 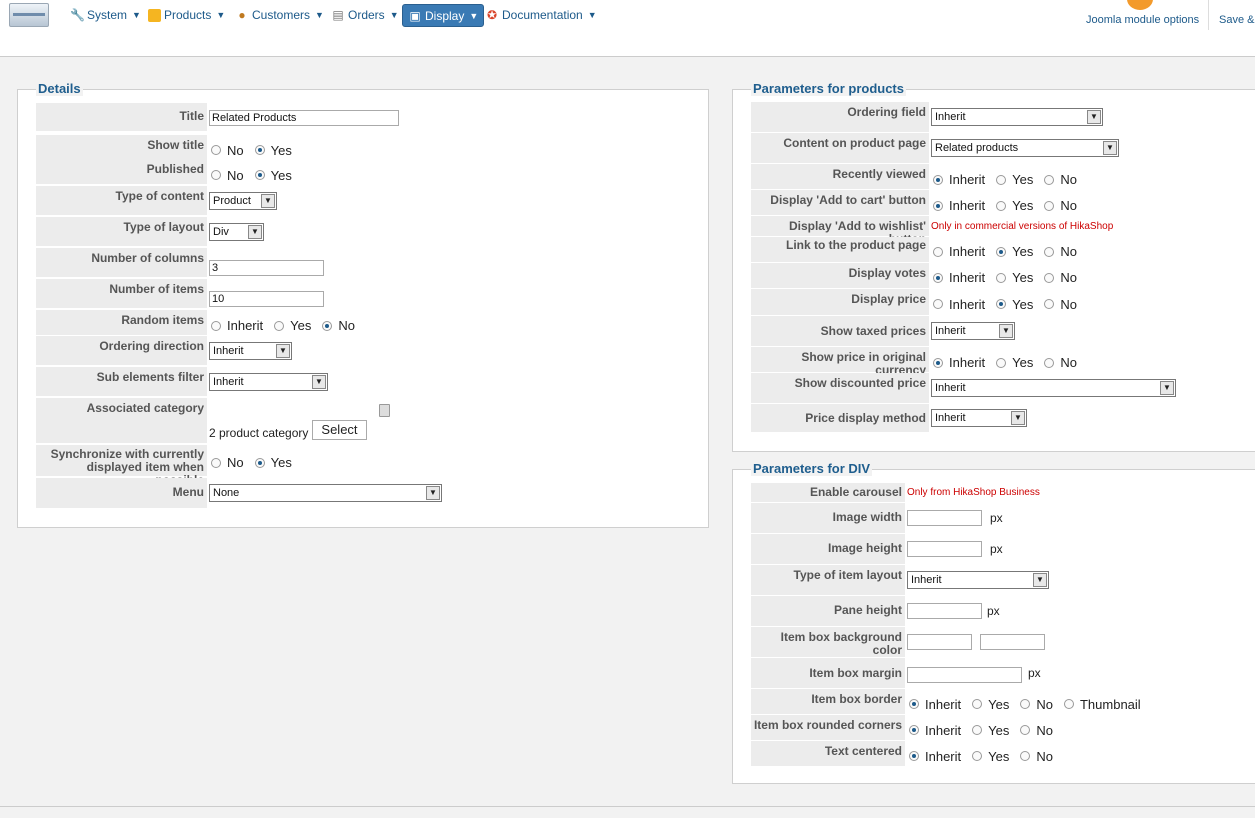 I want to click on columns-input: 3, so click(x=266, y=267).